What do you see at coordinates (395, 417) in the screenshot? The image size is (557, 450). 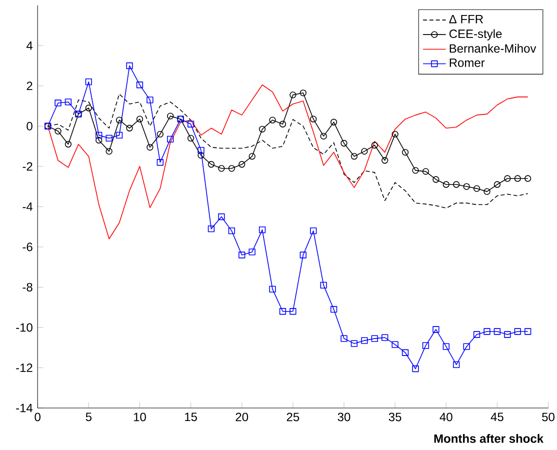 I see `x-tick-label: 35` at bounding box center [395, 417].